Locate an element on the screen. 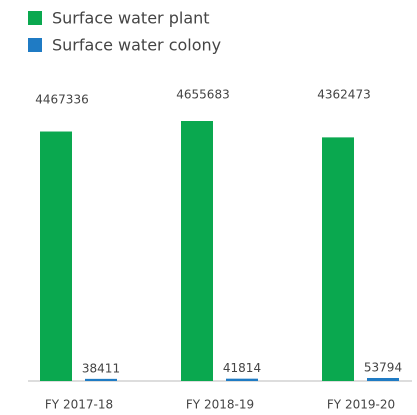 The width and height of the screenshot is (417, 415). data-label: 41814 is located at coordinates (242, 368).